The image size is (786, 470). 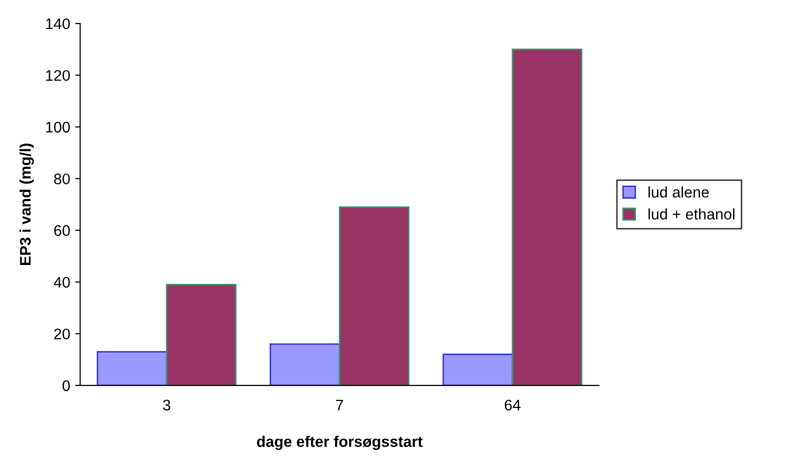 What do you see at coordinates (678, 192) in the screenshot?
I see `legend-label: lud alene` at bounding box center [678, 192].